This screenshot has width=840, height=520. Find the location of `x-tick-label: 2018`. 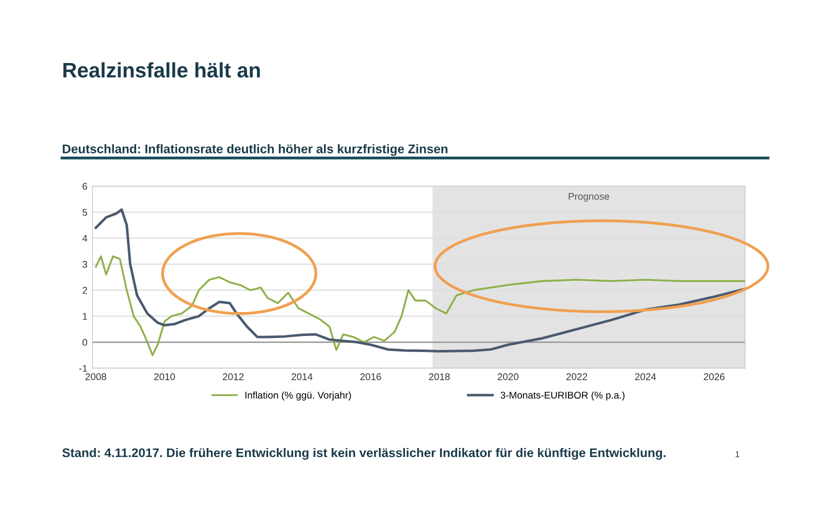

x-tick-label: 2018 is located at coordinates (439, 376).